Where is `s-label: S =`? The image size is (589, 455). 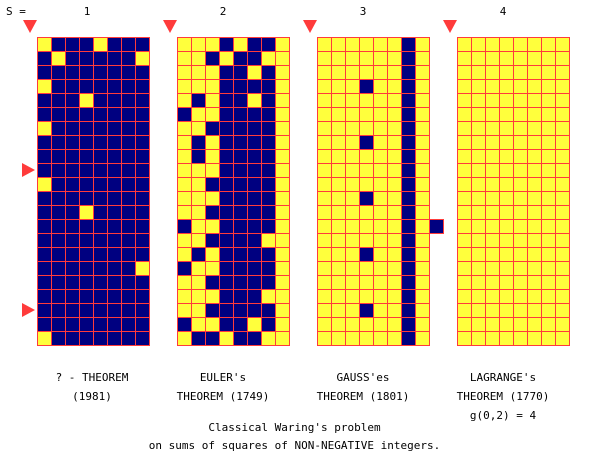
s-label: S = is located at coordinates (16, 11).